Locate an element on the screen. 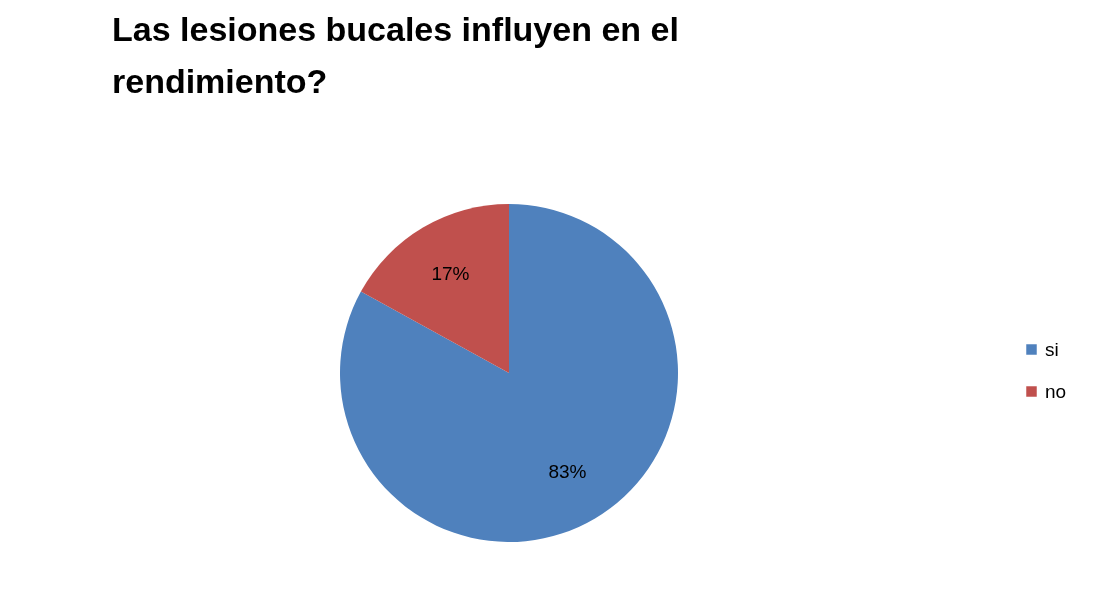 This screenshot has width=1094, height=594. legend-label: si is located at coordinates (1052, 349).